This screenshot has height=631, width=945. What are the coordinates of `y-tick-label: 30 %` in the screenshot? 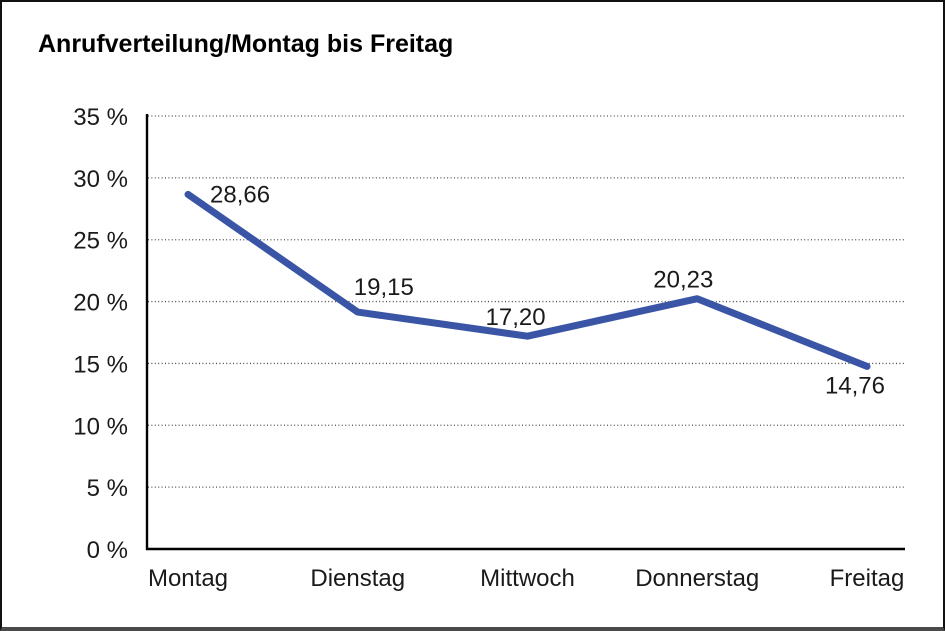 It's located at (100, 179).